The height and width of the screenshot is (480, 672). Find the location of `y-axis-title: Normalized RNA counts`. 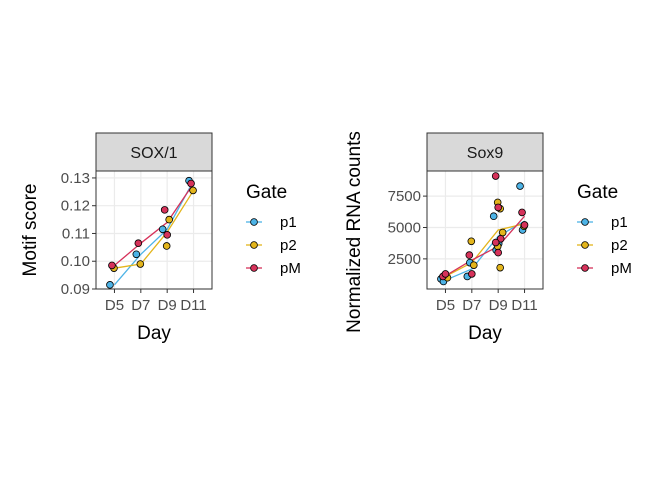

y-axis-title: Normalized RNA counts is located at coordinates (354, 232).